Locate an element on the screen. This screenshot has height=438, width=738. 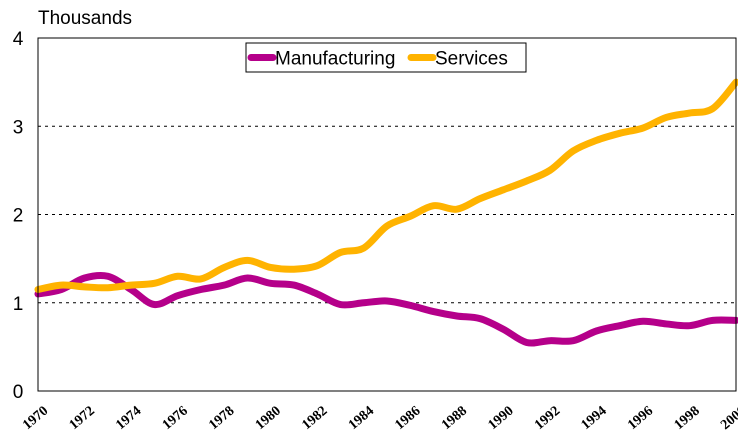
x-tick-label: 1978 is located at coordinates (221, 418).